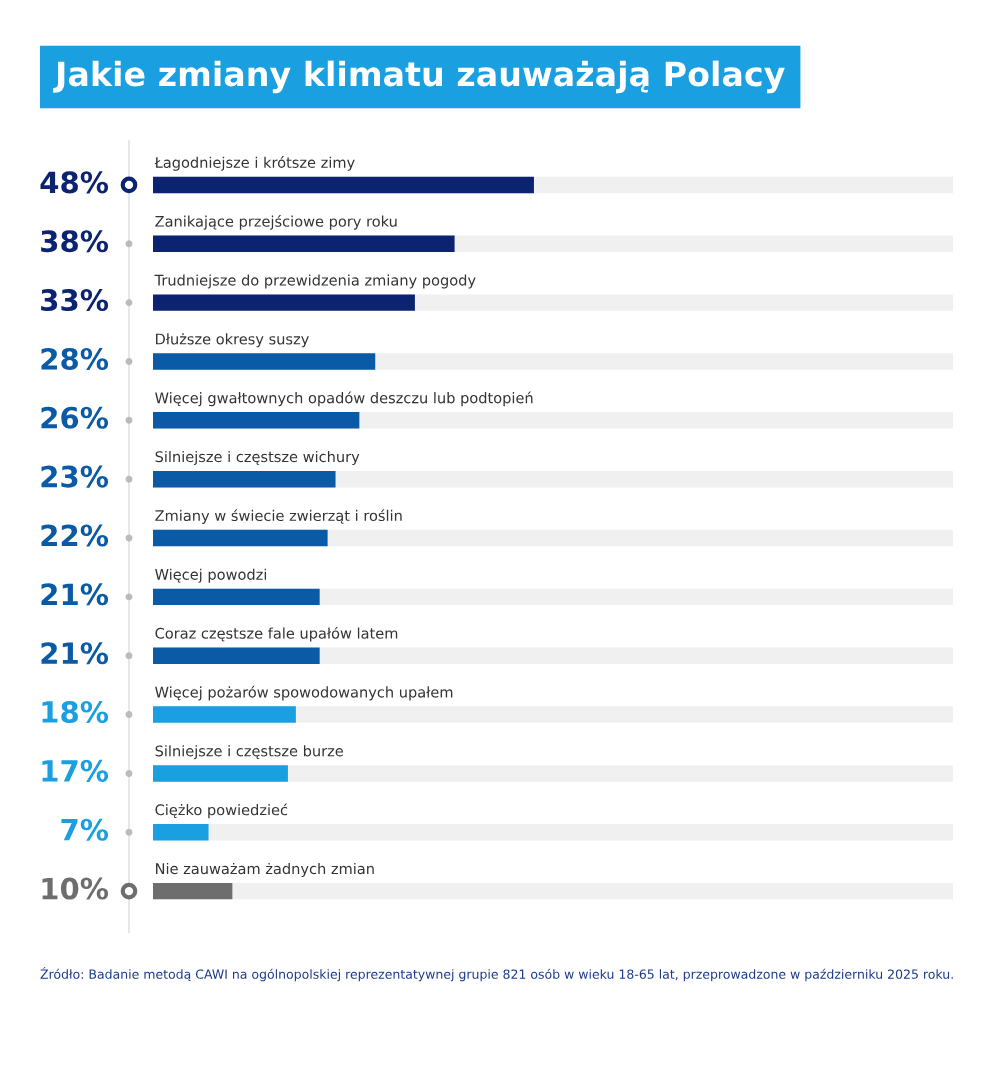 The image size is (1000, 1083). What do you see at coordinates (75, 476) in the screenshot?
I see `data-label: 23%` at bounding box center [75, 476].